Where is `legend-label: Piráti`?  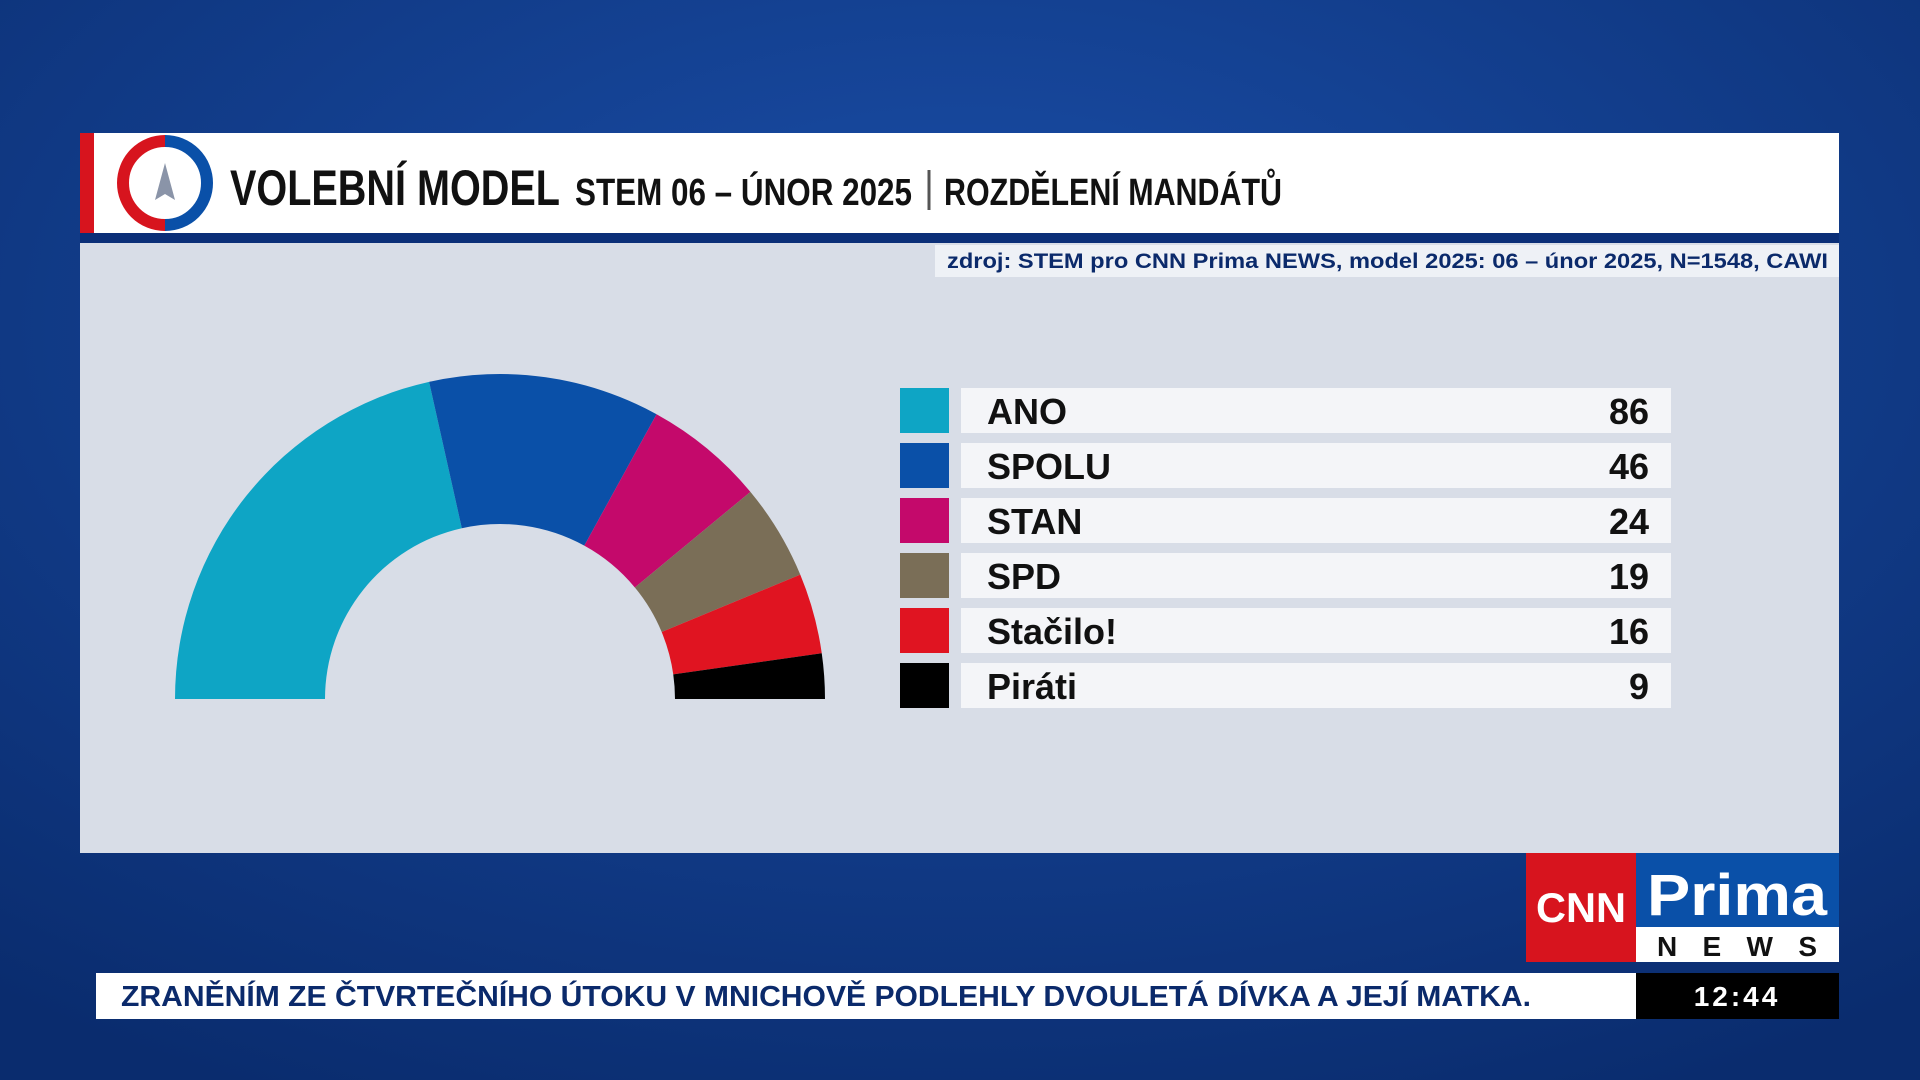
legend-label: Piráti is located at coordinates (1032, 686).